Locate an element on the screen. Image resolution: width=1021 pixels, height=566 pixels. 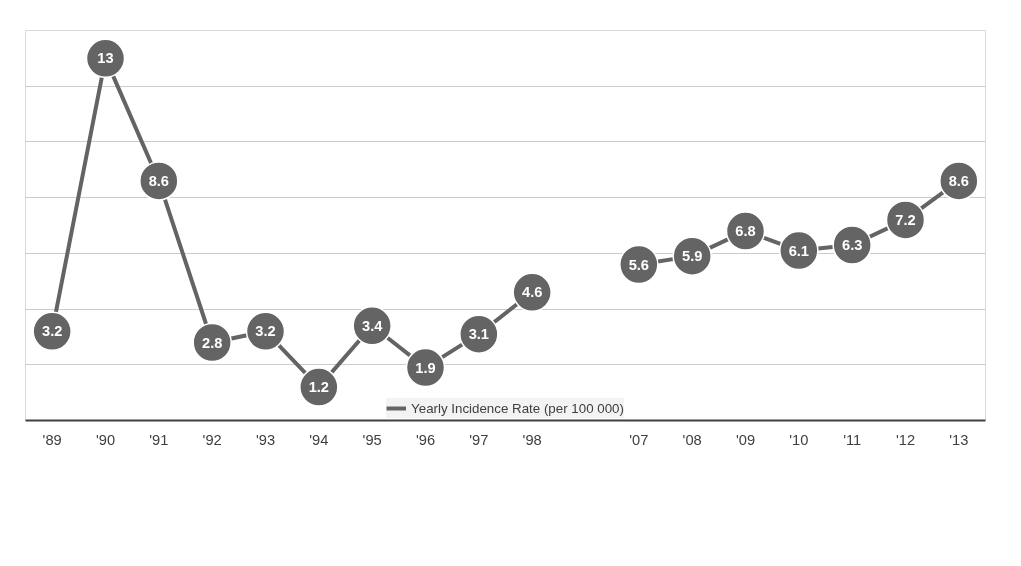
x-tick-label: '89 is located at coordinates (52, 439).